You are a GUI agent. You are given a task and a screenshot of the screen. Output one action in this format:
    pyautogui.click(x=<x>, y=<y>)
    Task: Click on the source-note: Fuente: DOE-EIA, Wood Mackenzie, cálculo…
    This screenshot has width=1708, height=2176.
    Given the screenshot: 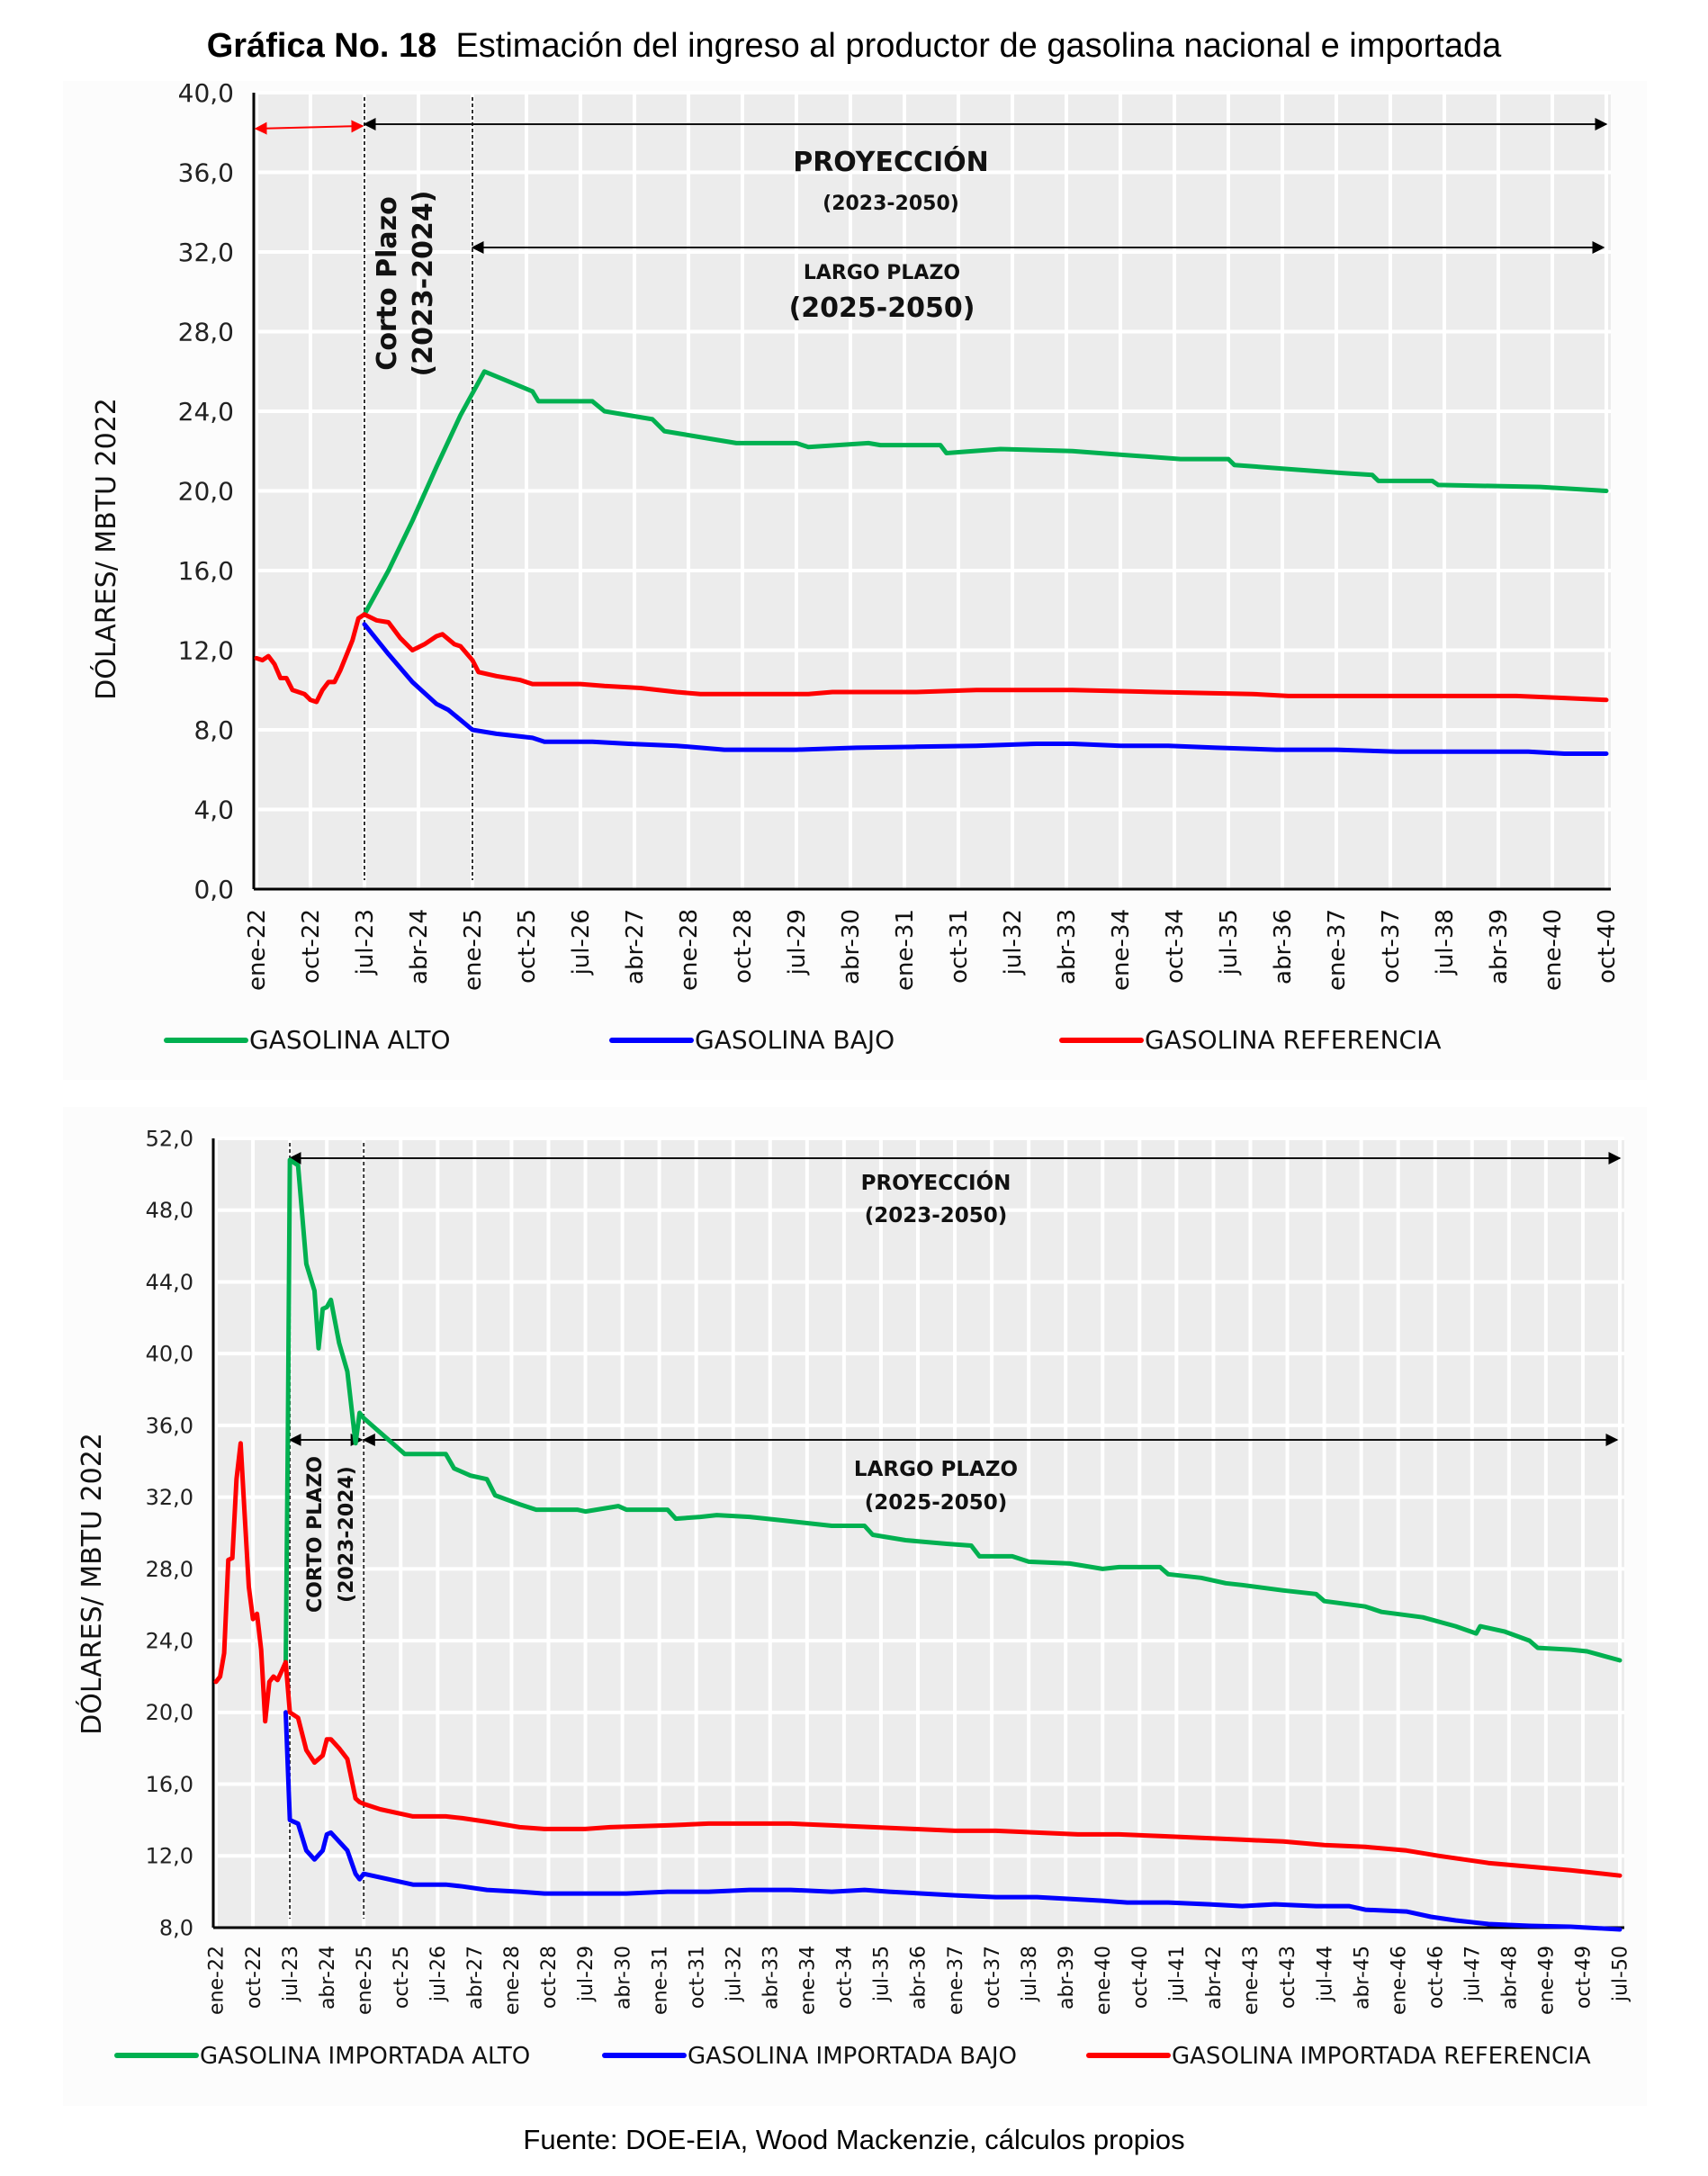 What is the action you would take?
    pyautogui.click(x=854, y=2140)
    